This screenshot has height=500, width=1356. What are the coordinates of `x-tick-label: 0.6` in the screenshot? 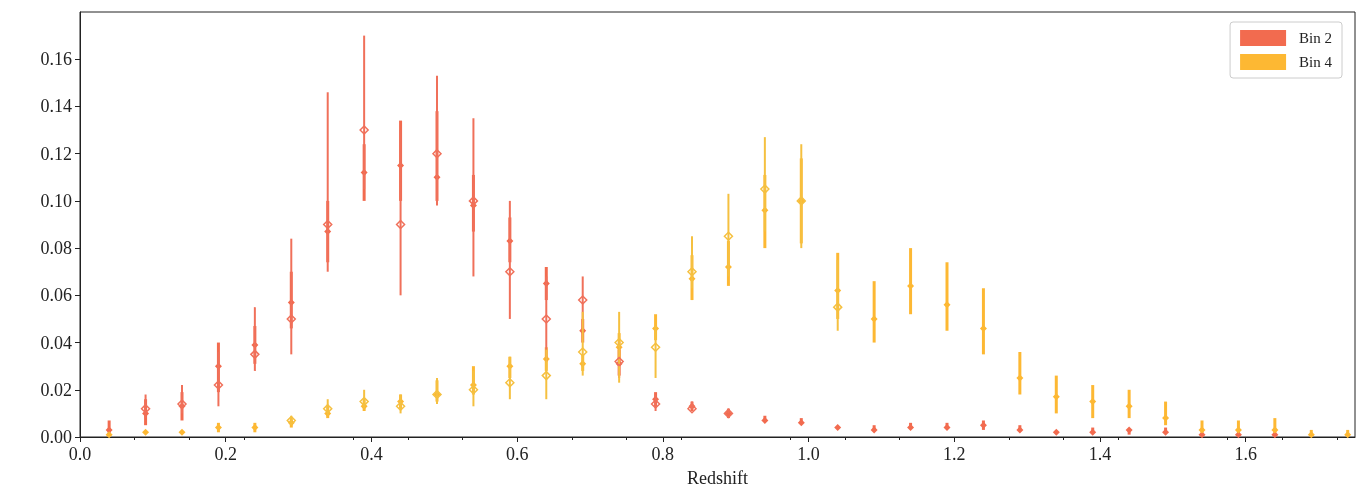 It's located at (517, 454).